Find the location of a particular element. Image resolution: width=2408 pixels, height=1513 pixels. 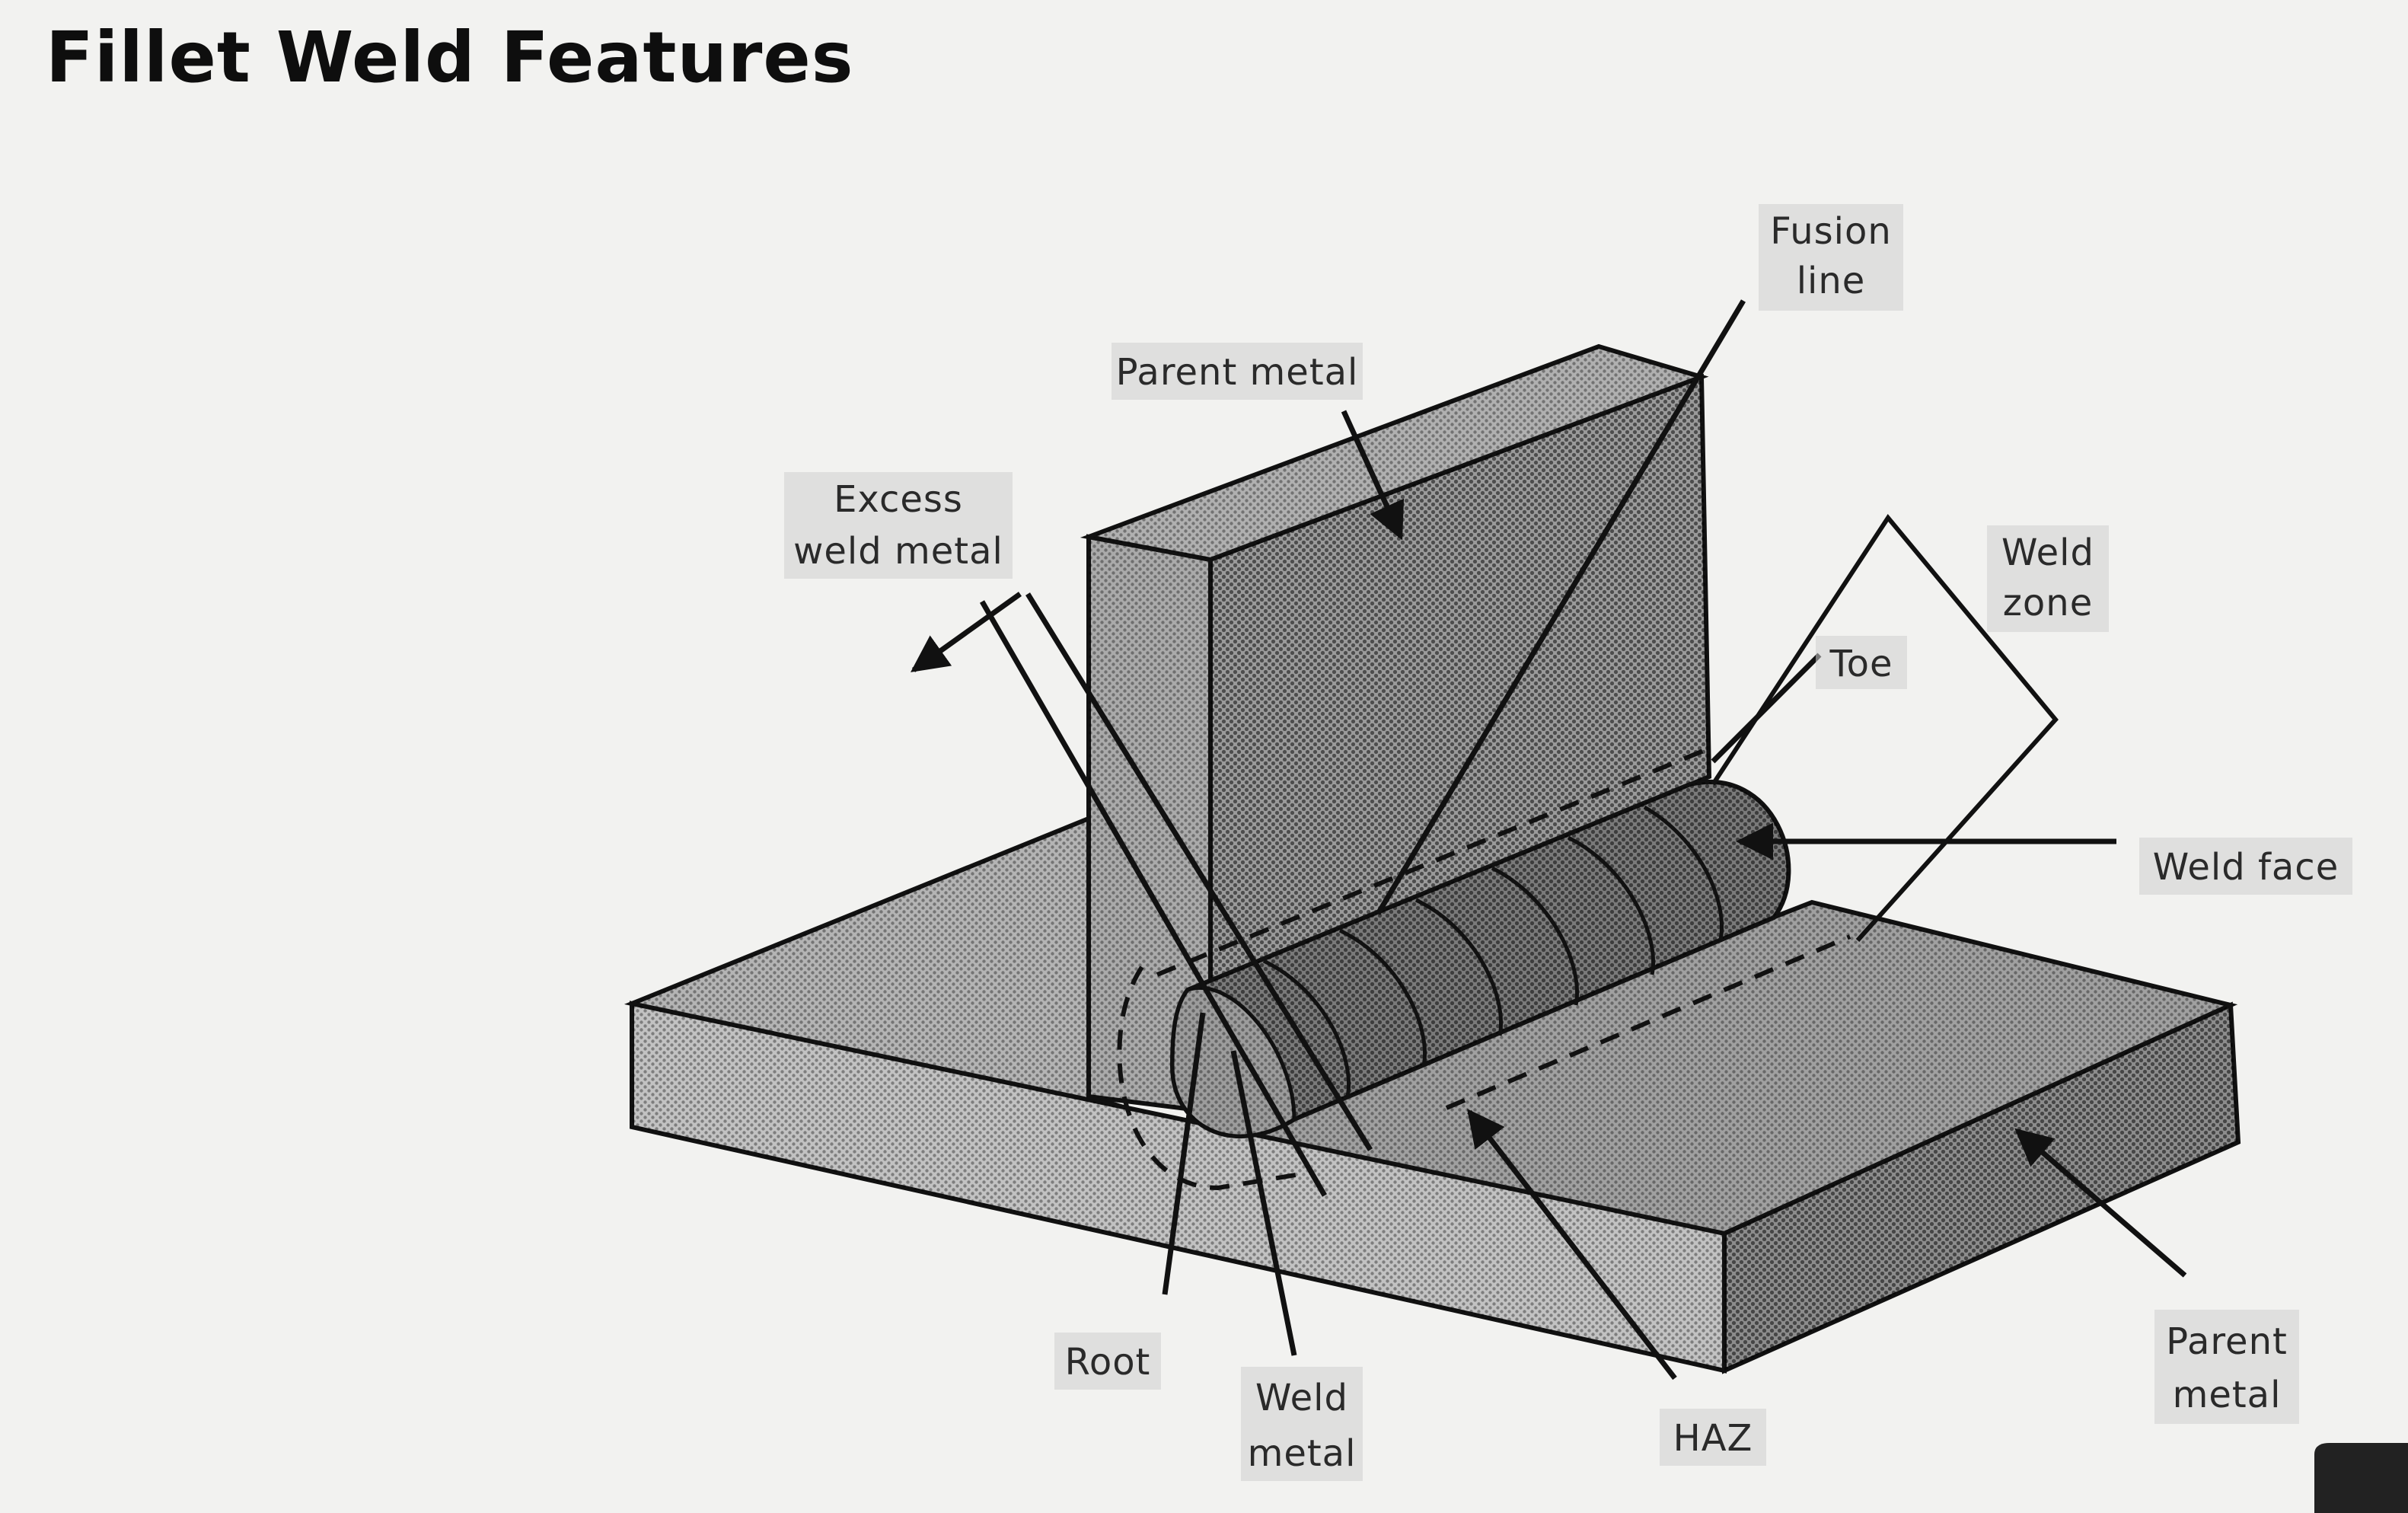

label-root: Root is located at coordinates (1107, 1361).